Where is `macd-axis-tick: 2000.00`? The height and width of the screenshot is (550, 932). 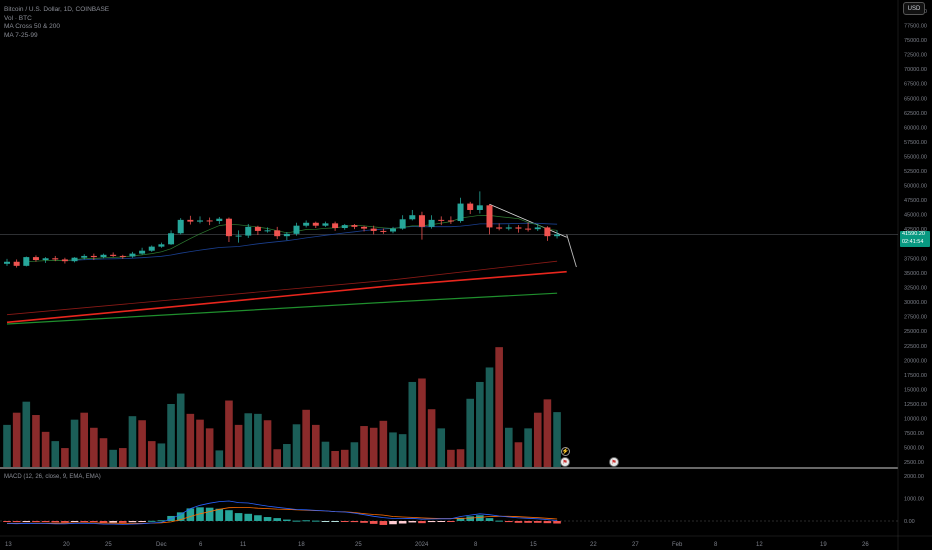 macd-axis-tick: 2000.00 is located at coordinates (914, 477).